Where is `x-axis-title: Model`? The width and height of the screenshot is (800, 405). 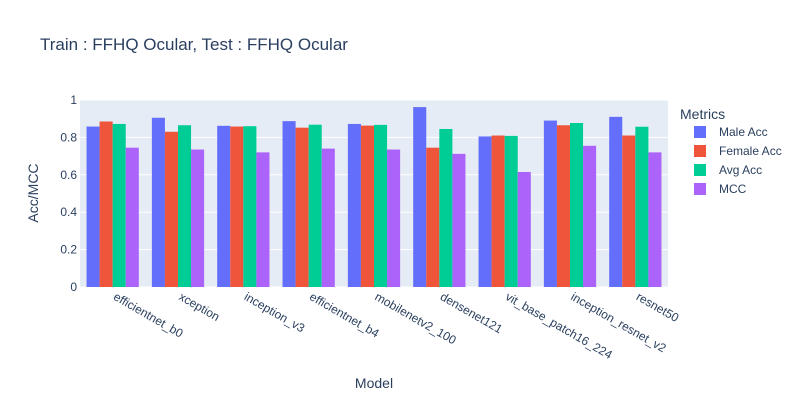
x-axis-title: Model is located at coordinates (374, 383).